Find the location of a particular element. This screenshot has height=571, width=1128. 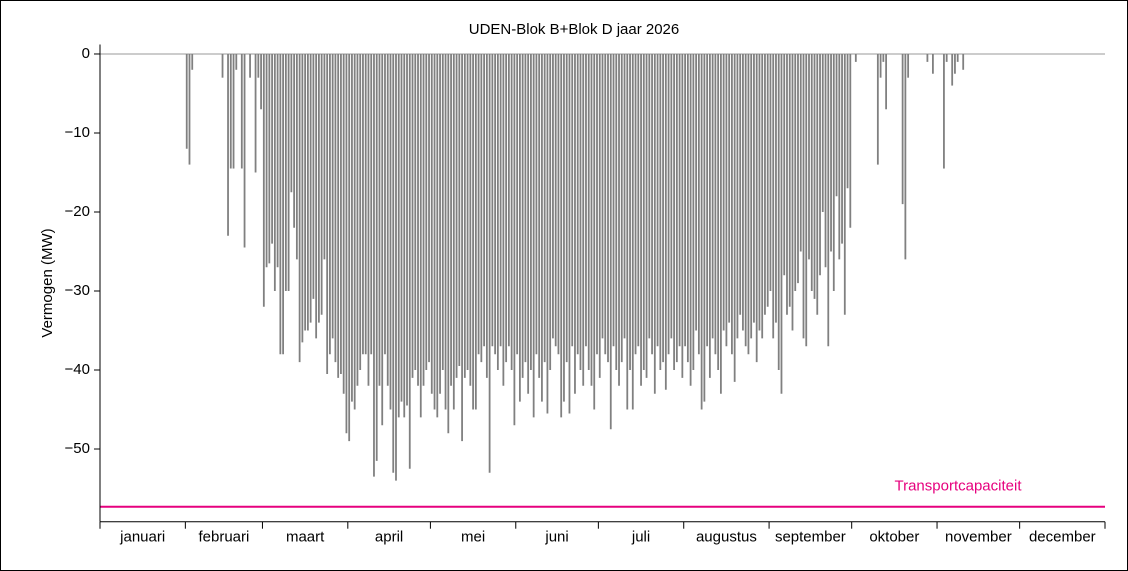

chart-title: UDEN-Blok B+Blok D jaar 2026 is located at coordinates (574, 29).